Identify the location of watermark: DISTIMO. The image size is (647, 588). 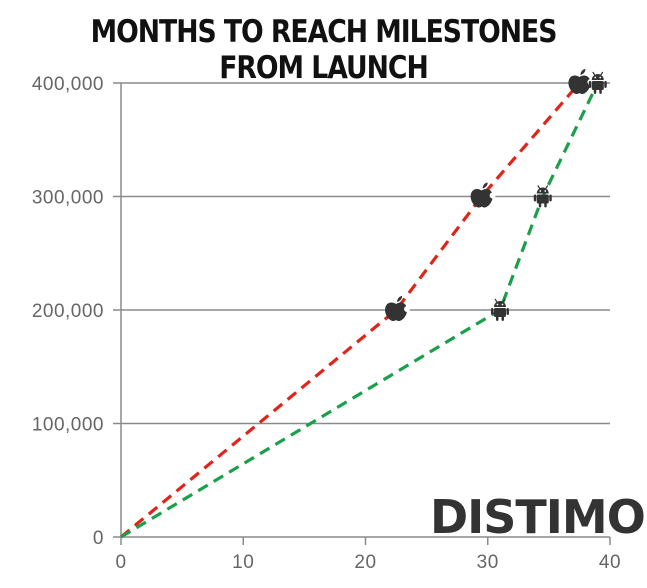
(538, 517).